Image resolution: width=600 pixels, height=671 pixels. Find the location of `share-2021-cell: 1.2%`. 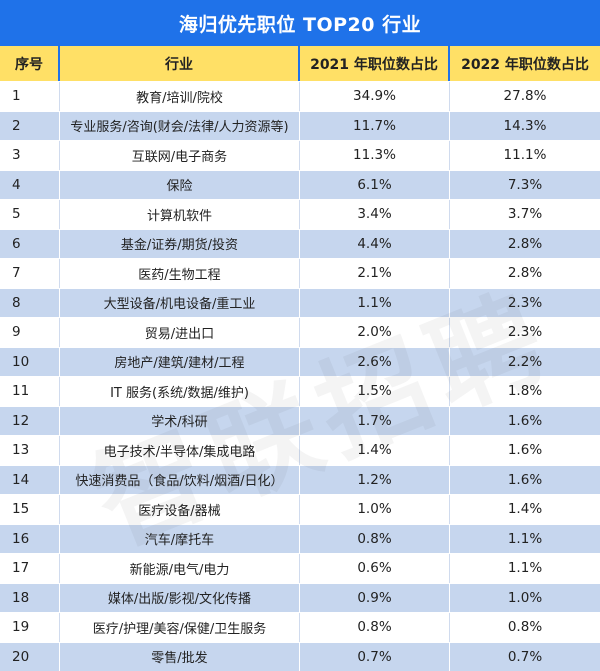

share-2021-cell: 1.2% is located at coordinates (375, 479).